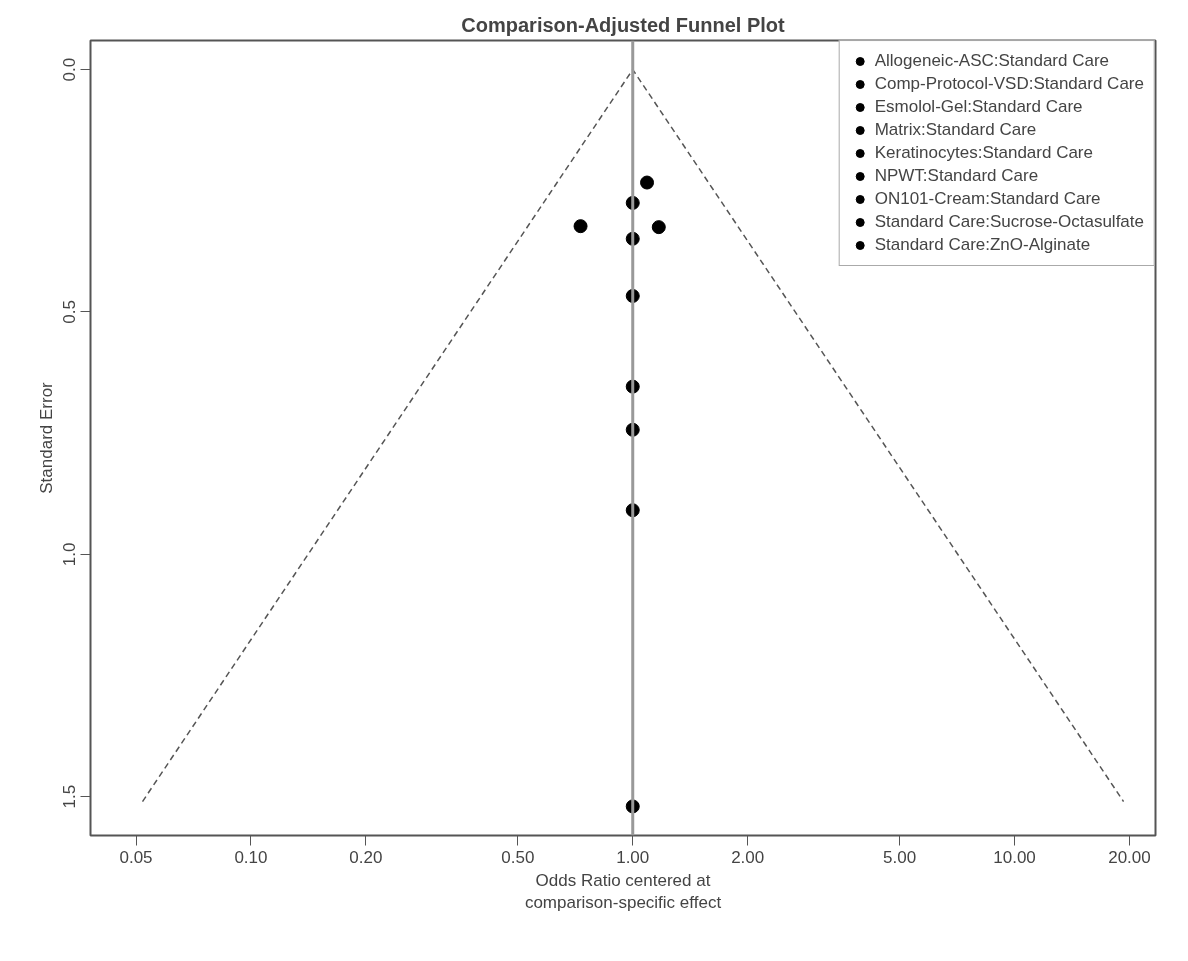 The image size is (1188, 961). I want to click on legend-label: Allogeneic-ASC:Standard Care, so click(992, 61).